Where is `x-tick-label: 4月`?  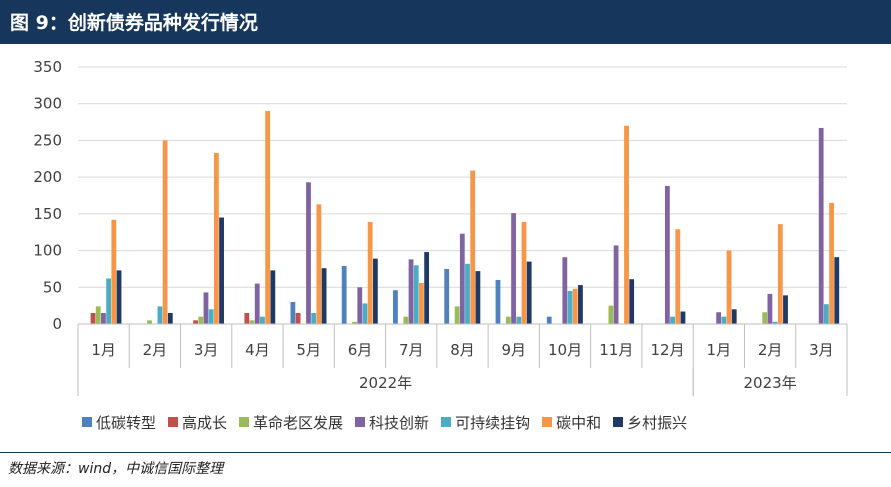
x-tick-label: 4月 is located at coordinates (257, 350).